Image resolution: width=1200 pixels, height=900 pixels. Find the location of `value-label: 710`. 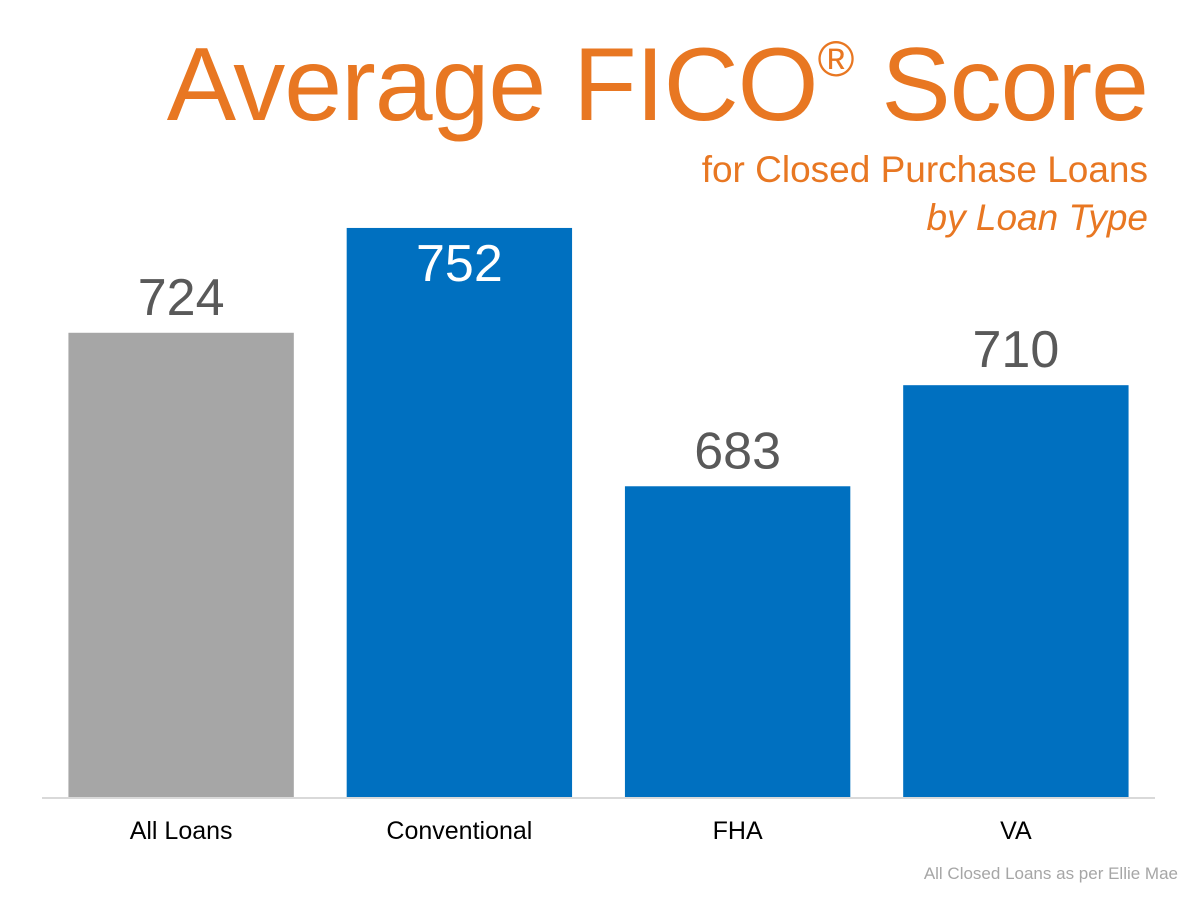

value-label: 710 is located at coordinates (1015, 350).